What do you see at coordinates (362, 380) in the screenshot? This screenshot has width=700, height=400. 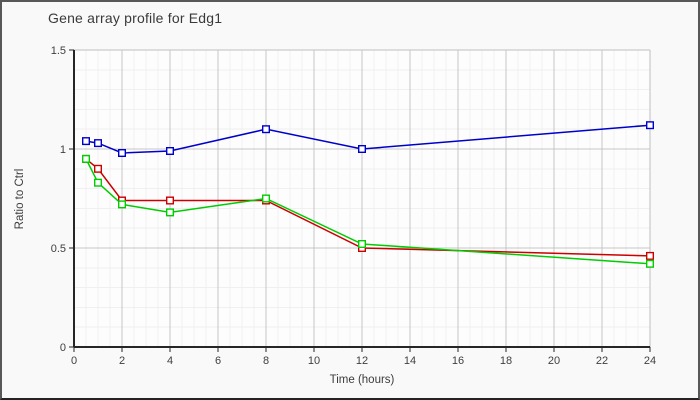 I see `x-axis-title: Time (hours)` at bounding box center [362, 380].